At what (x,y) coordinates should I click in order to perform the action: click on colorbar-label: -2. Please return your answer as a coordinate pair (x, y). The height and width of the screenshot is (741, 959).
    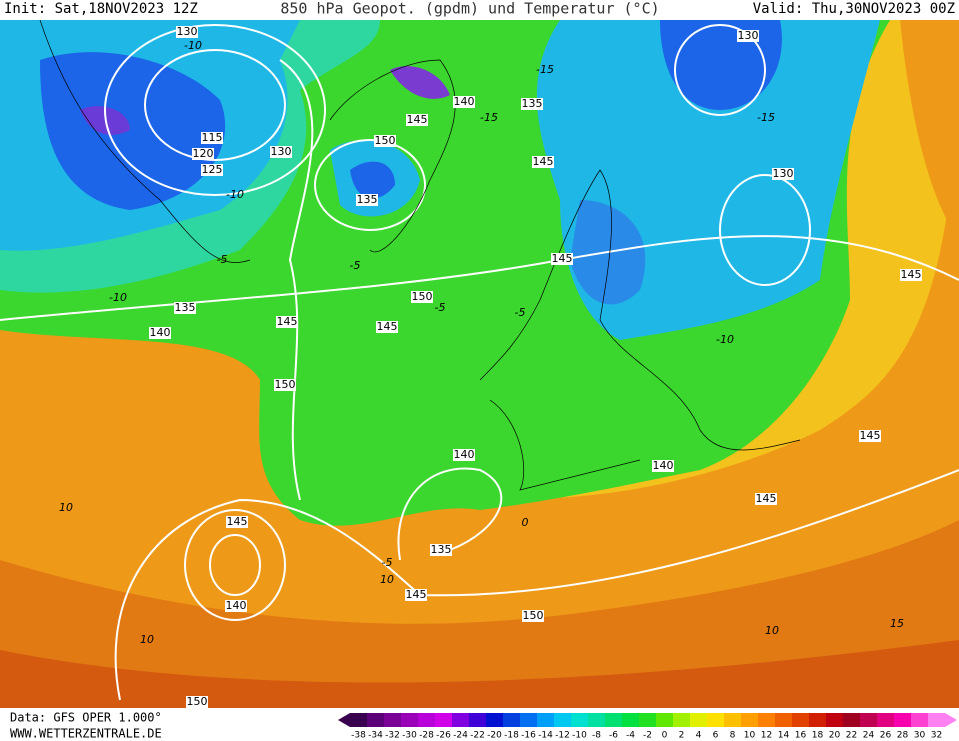
    Looking at the image, I should click on (647, 736).